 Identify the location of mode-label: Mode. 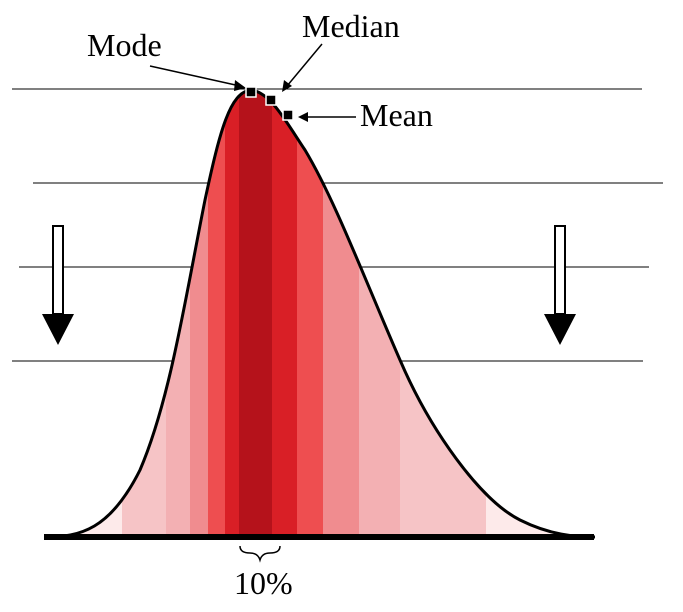
(124, 45).